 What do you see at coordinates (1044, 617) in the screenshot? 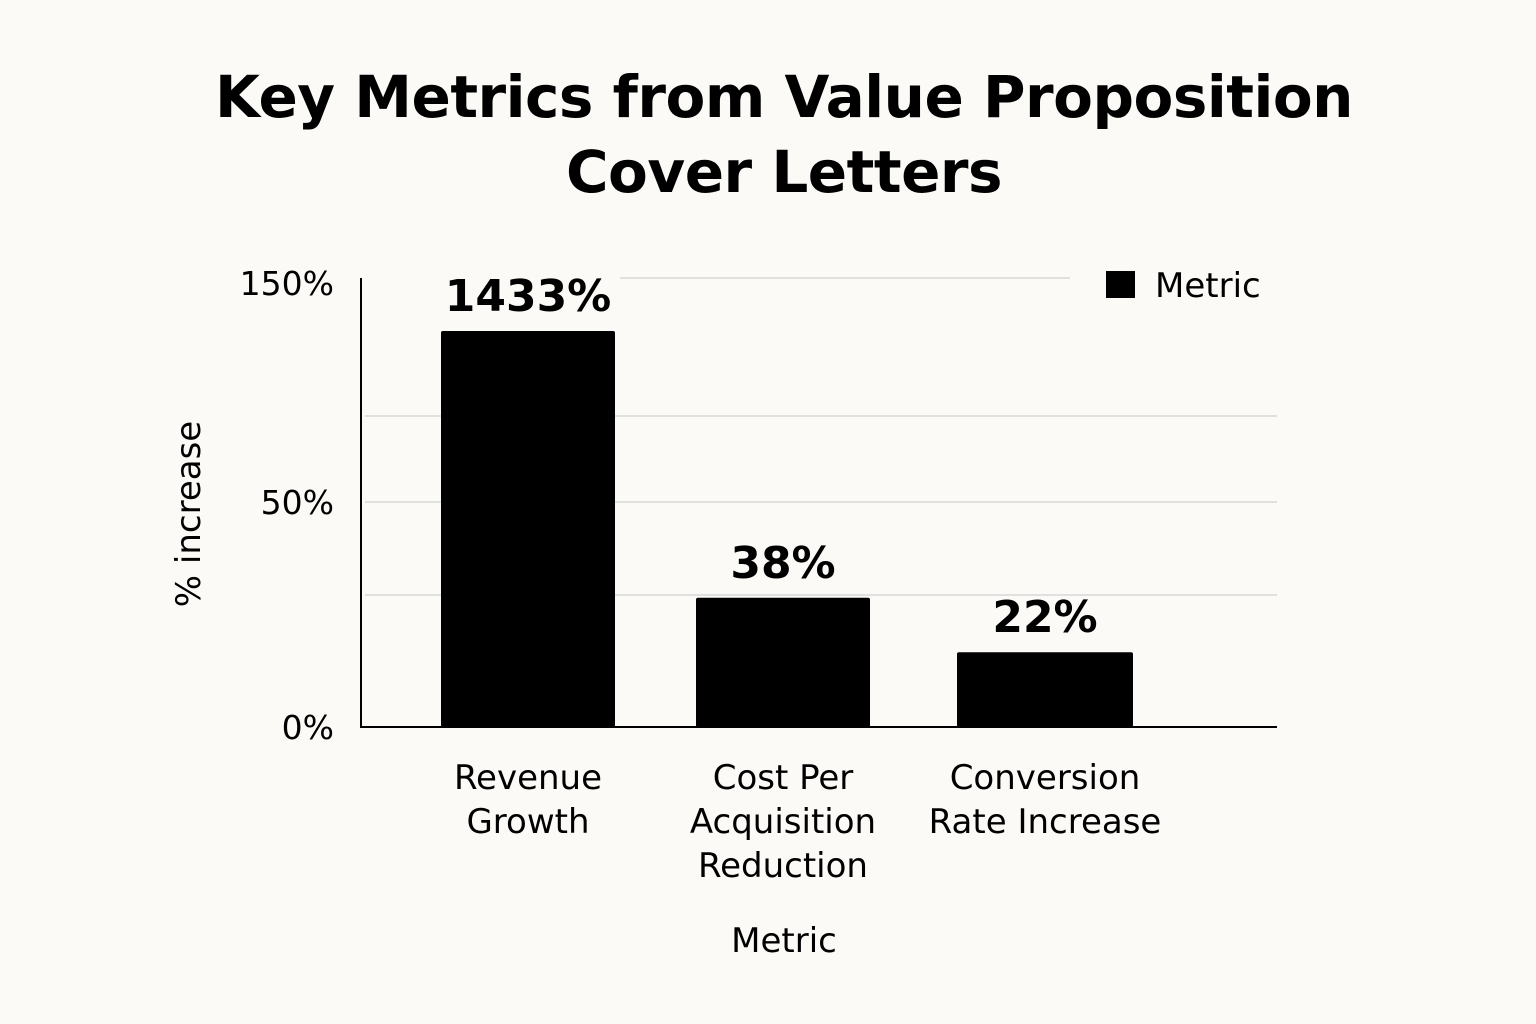
I see `bar-value-label: 22%` at bounding box center [1044, 617].